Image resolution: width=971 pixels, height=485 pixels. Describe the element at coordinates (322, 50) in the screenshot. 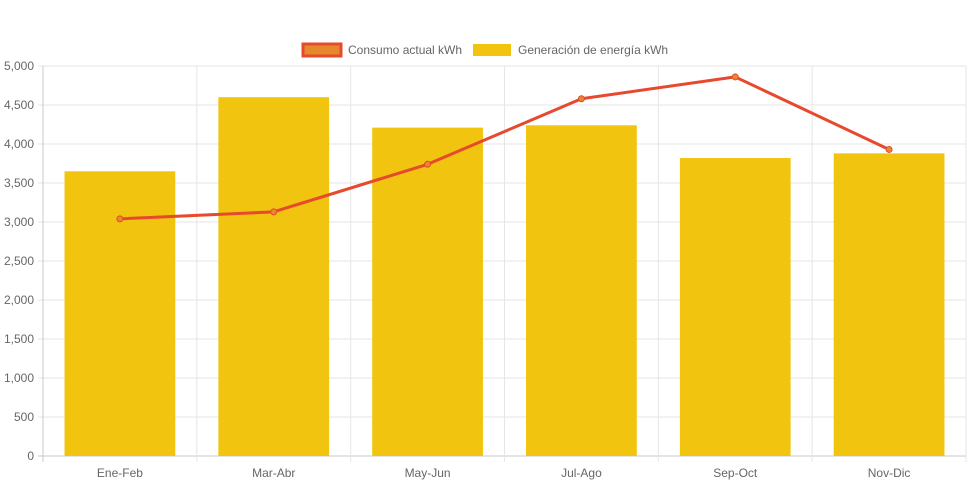

I see `legend-swatch-consumo` at that location.